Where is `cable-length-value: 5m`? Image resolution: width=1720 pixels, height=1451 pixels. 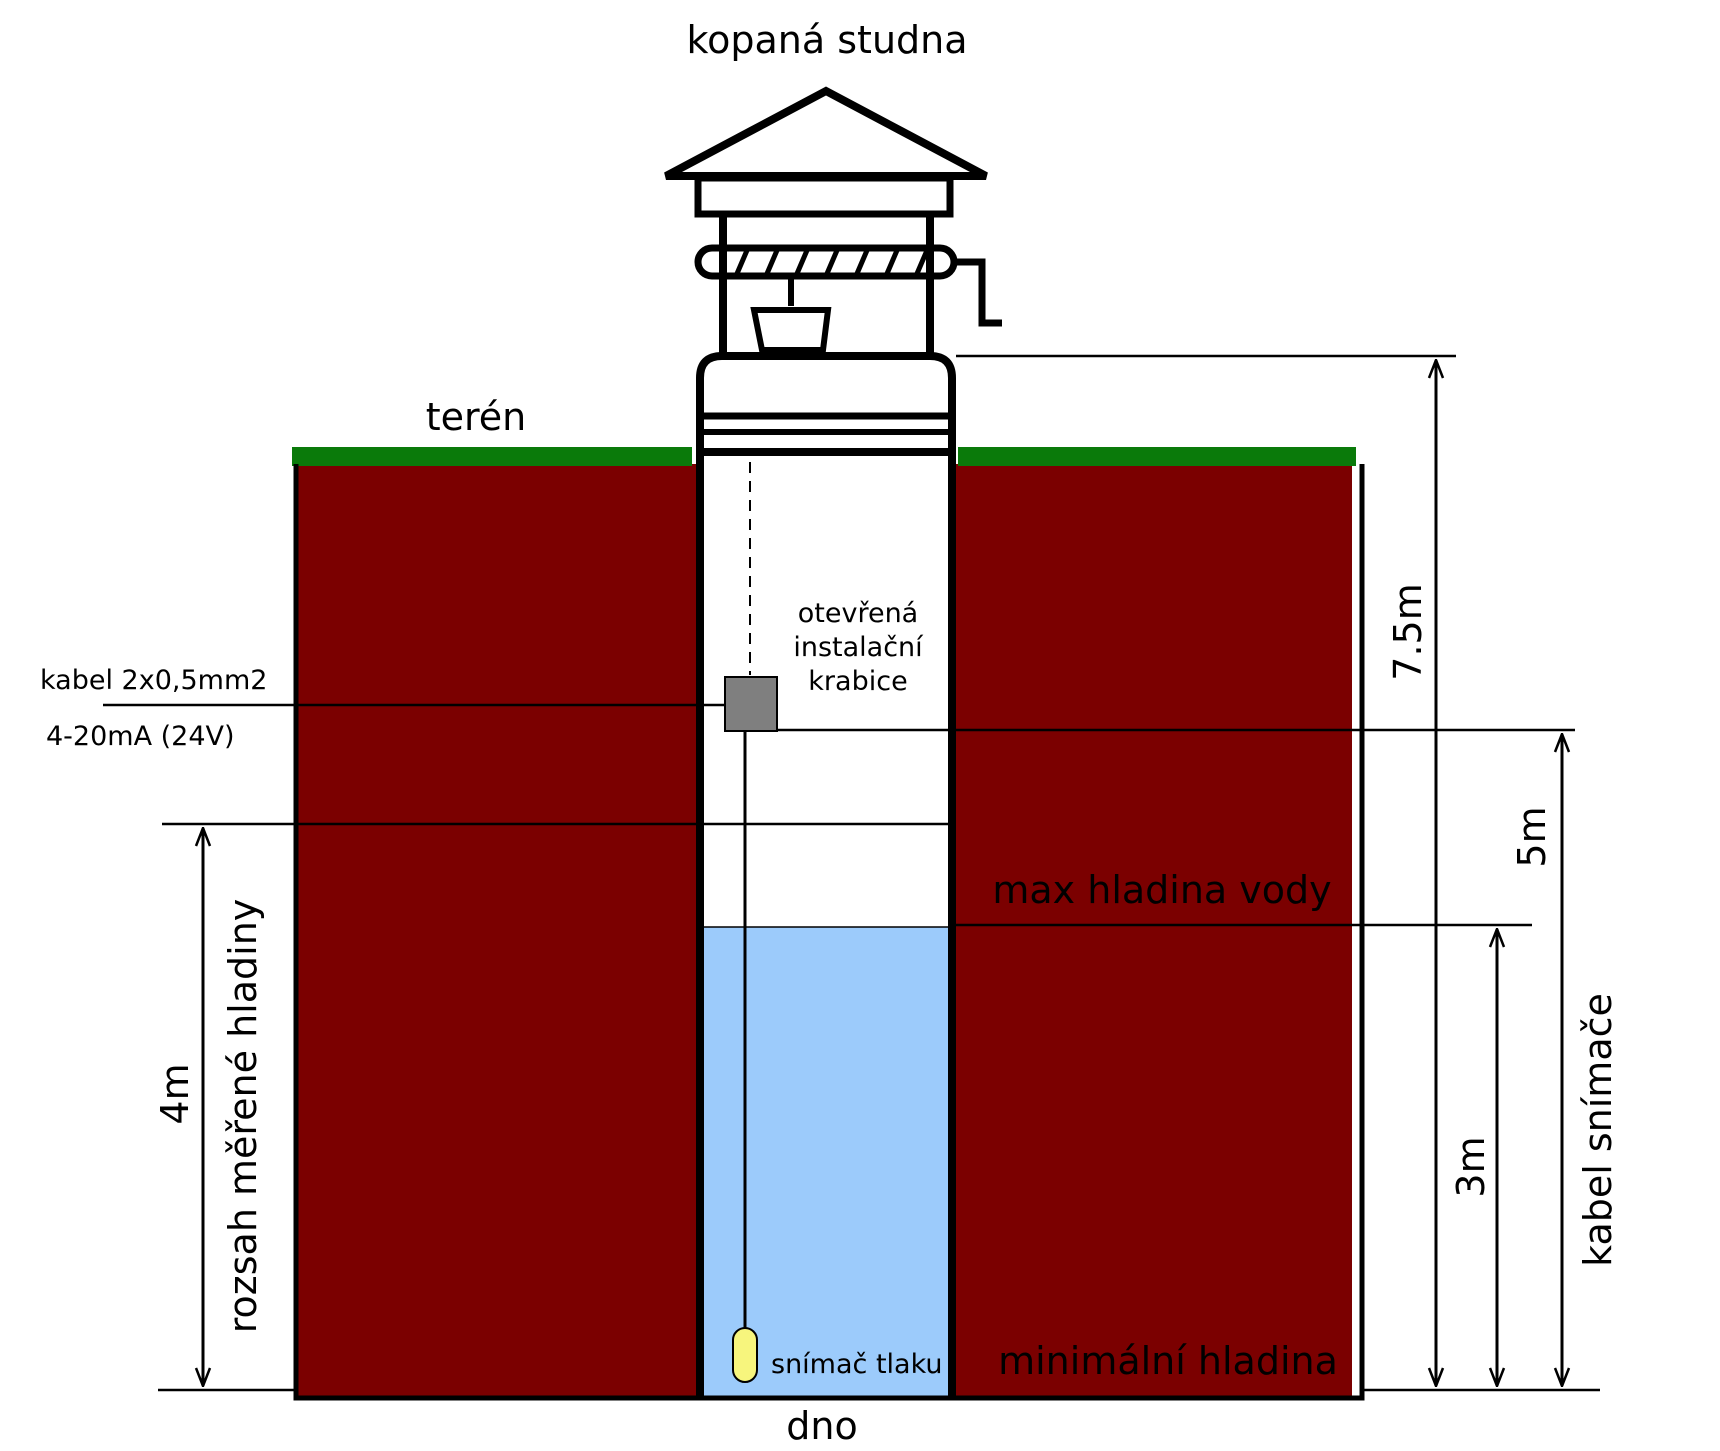
cable-length-value: 5m is located at coordinates (1532, 836).